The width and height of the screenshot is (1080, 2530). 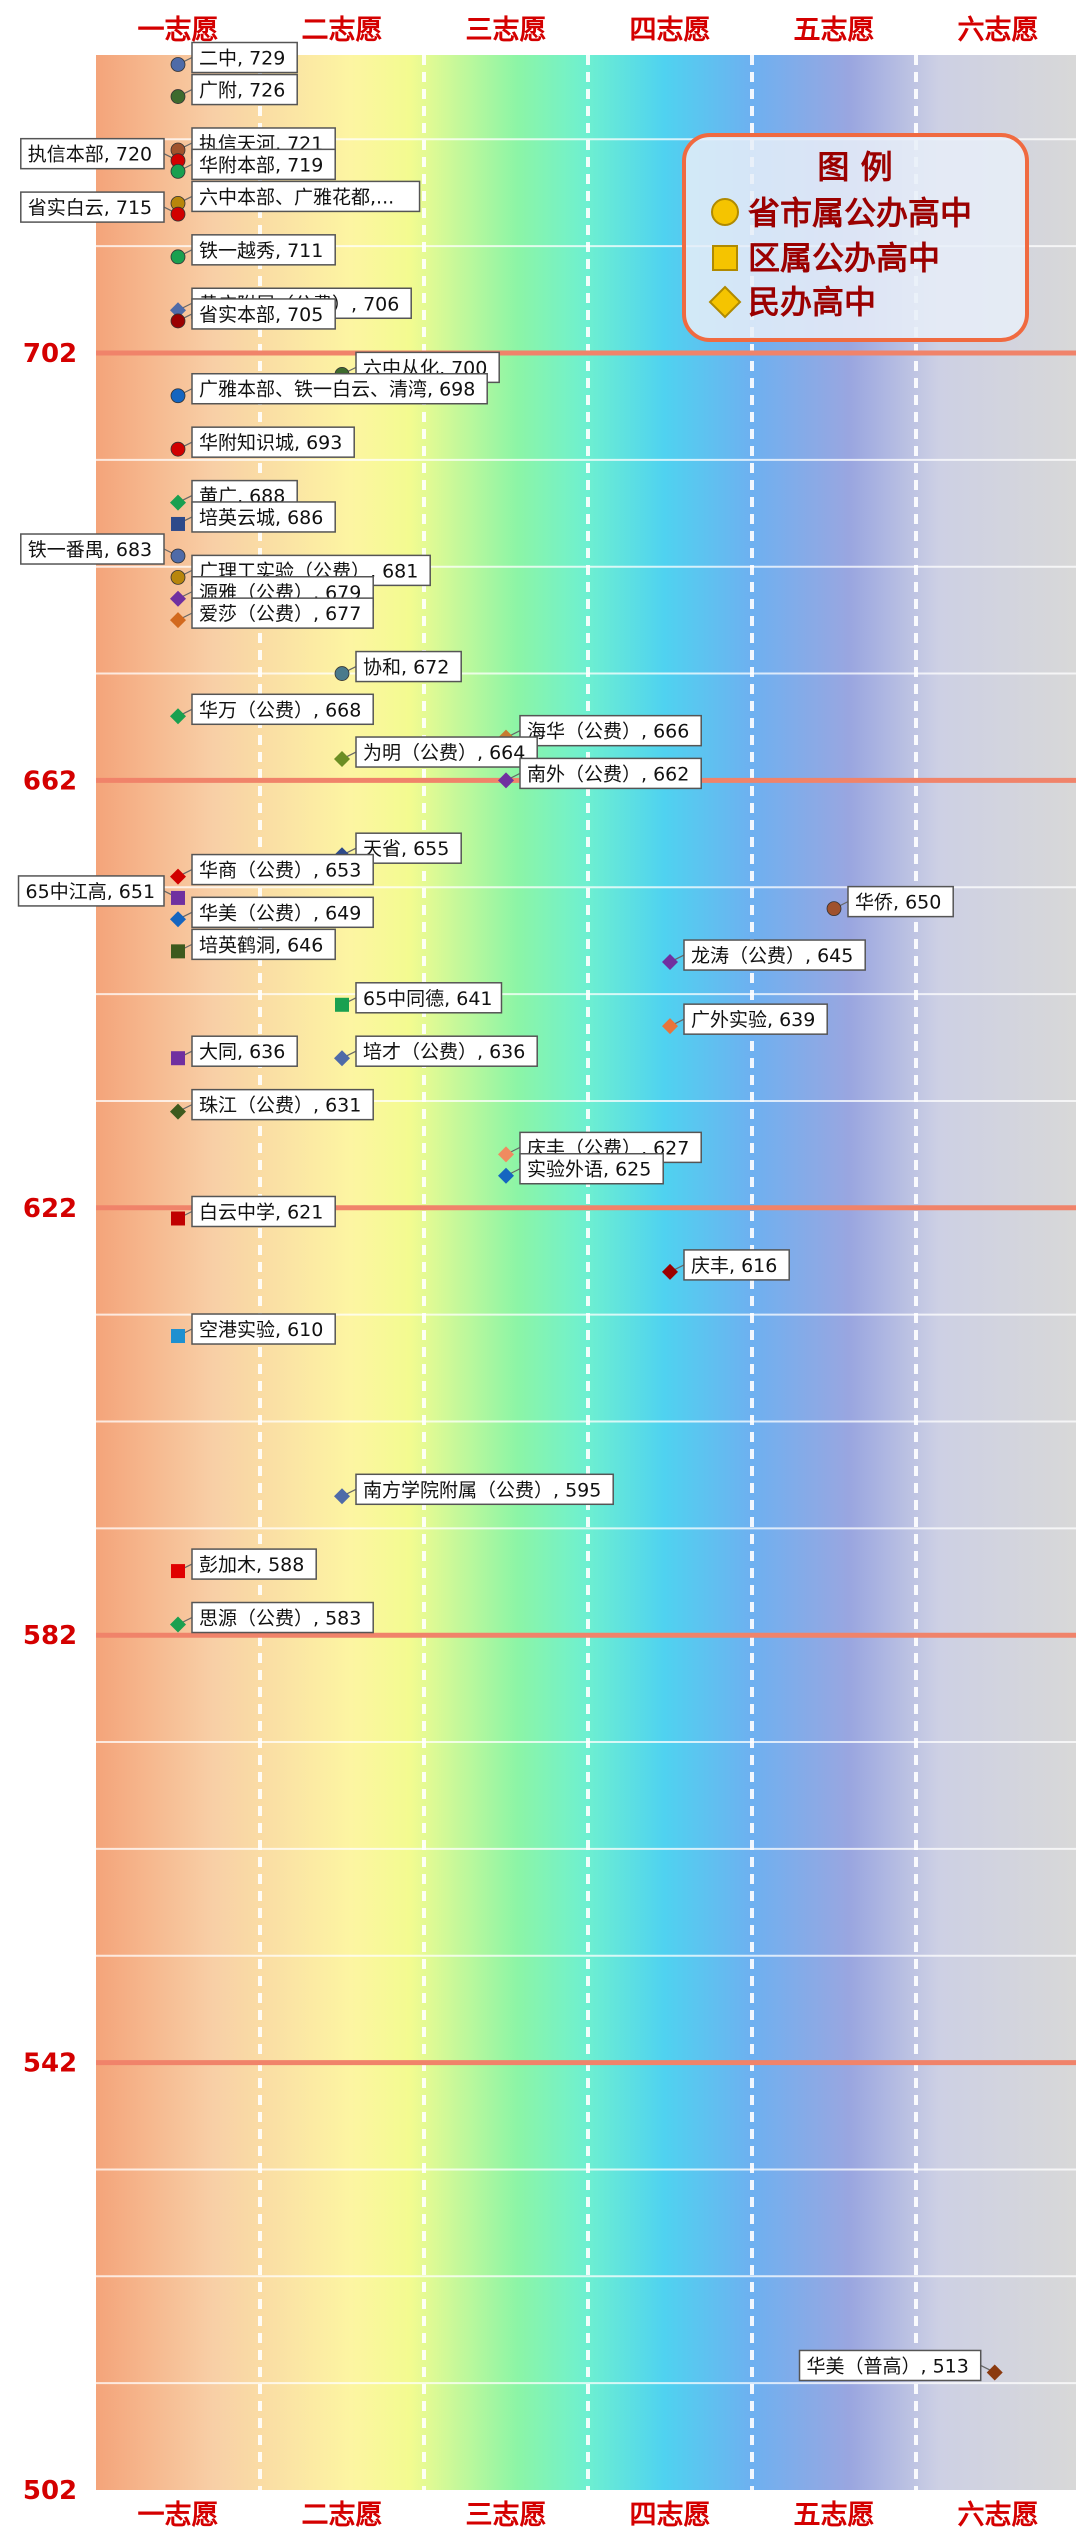 I want to click on data-point: 南方学院附属（公费）, 595, so click(x=474, y=1489).